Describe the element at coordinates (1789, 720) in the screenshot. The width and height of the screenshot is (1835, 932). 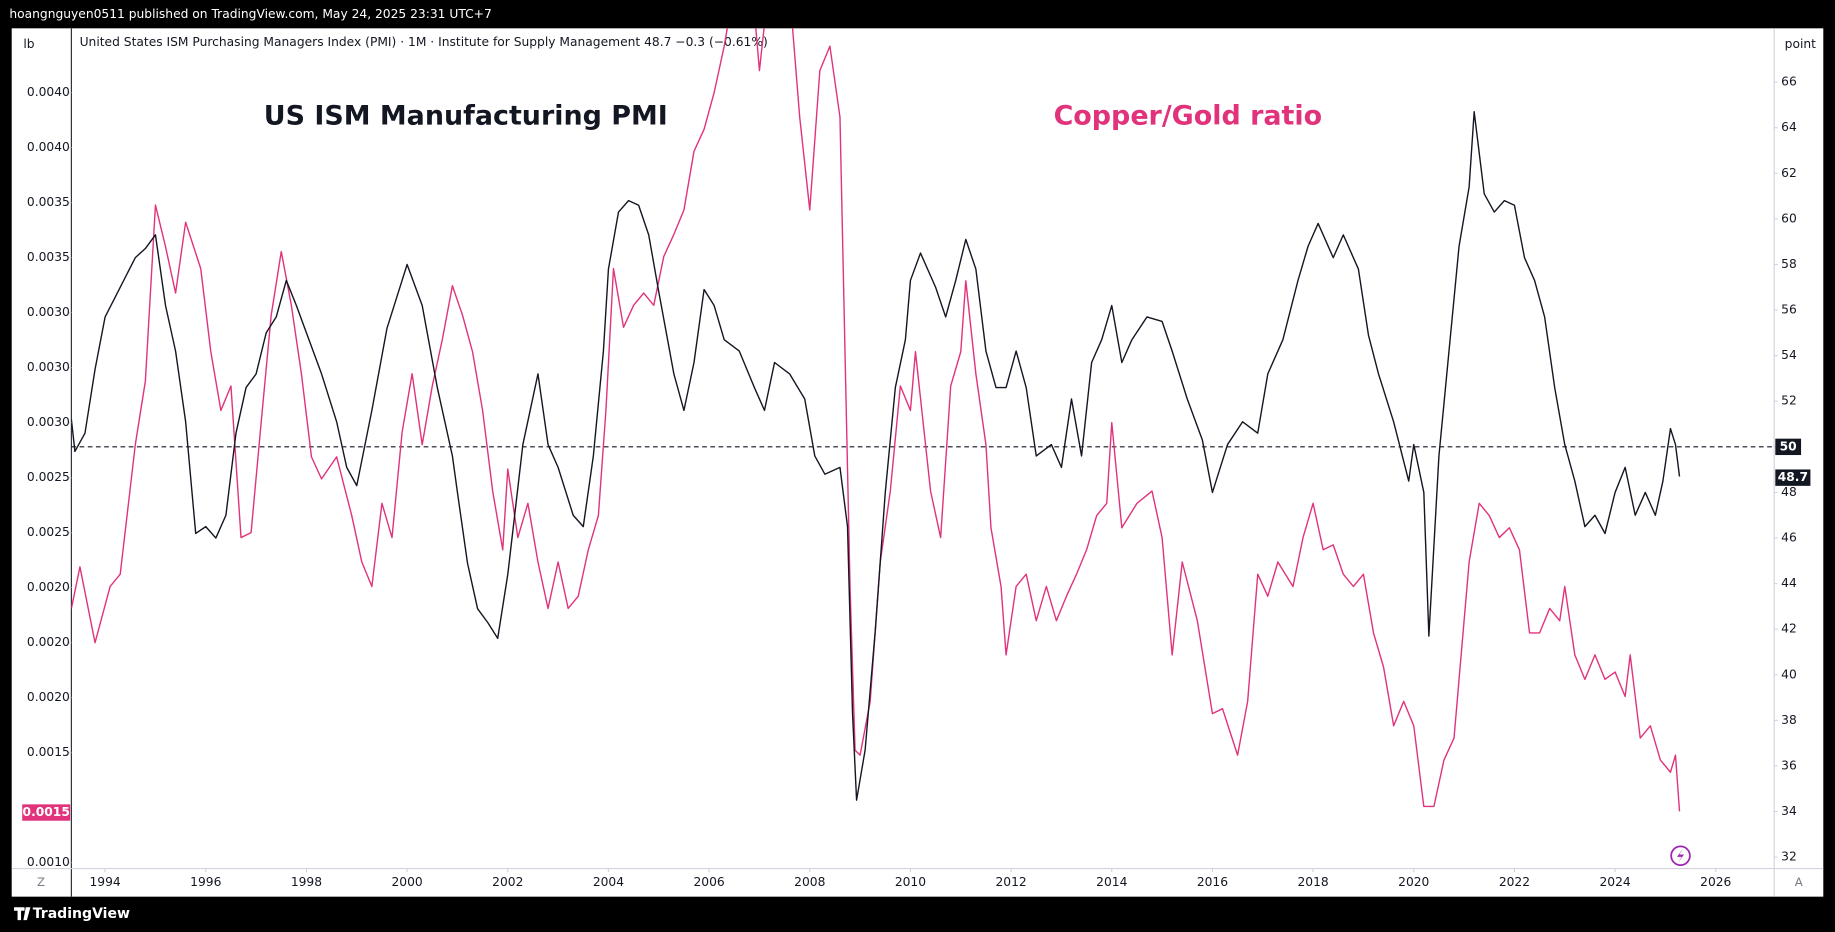
I see `y2-tick-label: 38` at that location.